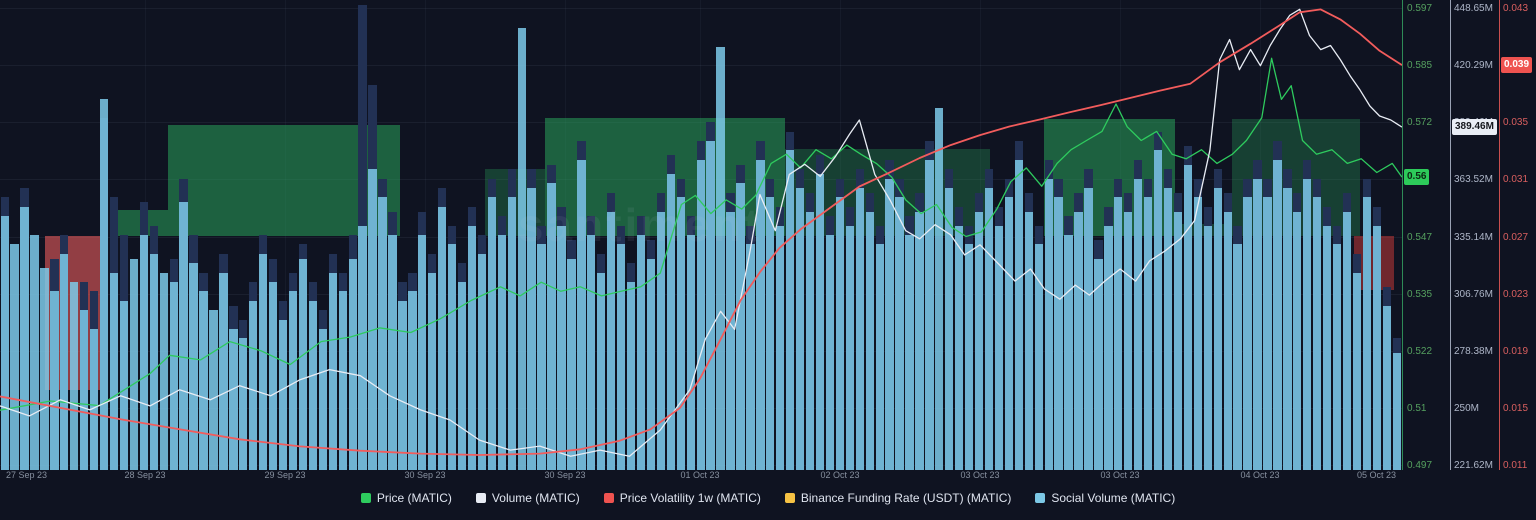 This screenshot has width=1536, height=520. What do you see at coordinates (700, 475) in the screenshot?
I see `x-axis-date-label: 01 Oct 23` at bounding box center [700, 475].